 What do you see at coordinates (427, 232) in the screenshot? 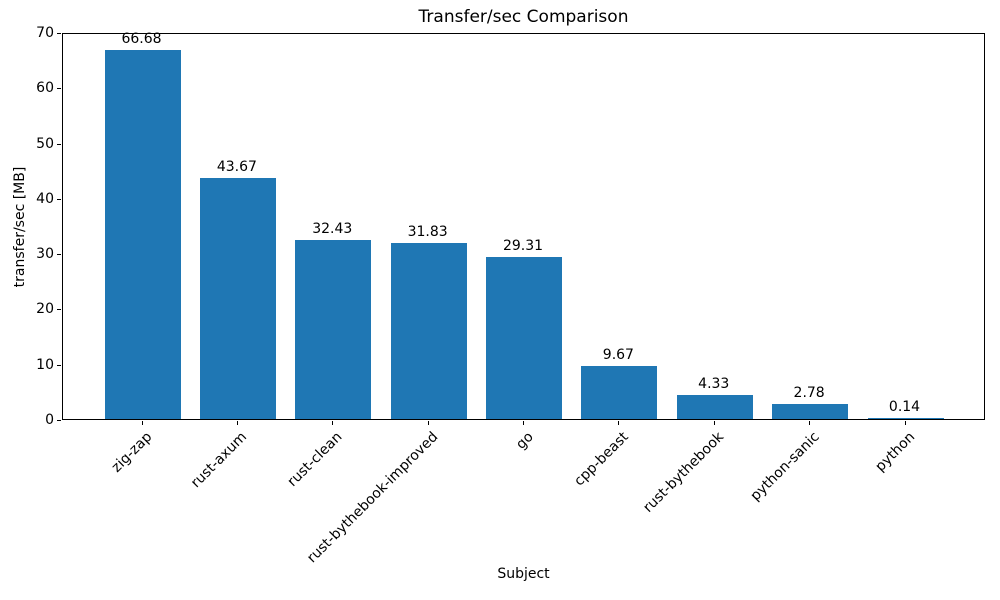
I see `bar-value-label: 31.83` at bounding box center [427, 232].